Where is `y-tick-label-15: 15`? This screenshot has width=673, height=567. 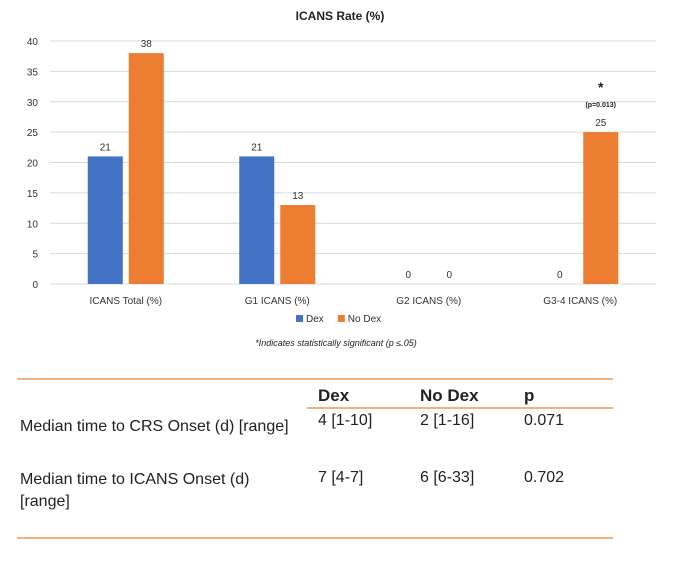 y-tick-label-15: 15 is located at coordinates (33, 194).